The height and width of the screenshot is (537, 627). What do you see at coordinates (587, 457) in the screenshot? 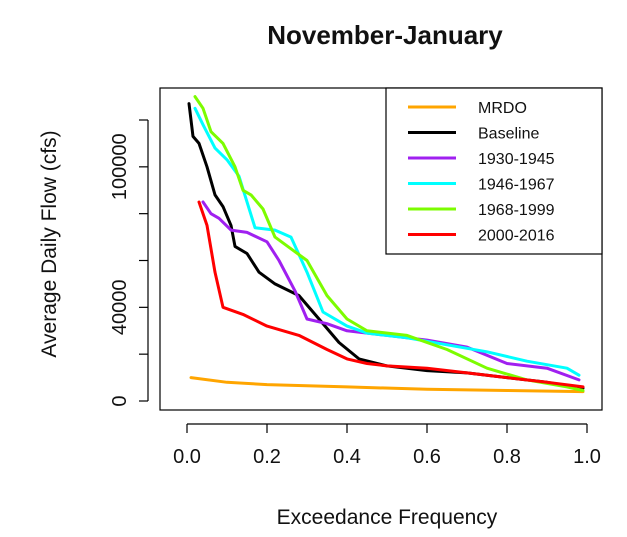
I see `x-tick-label: 1.0` at bounding box center [587, 457].